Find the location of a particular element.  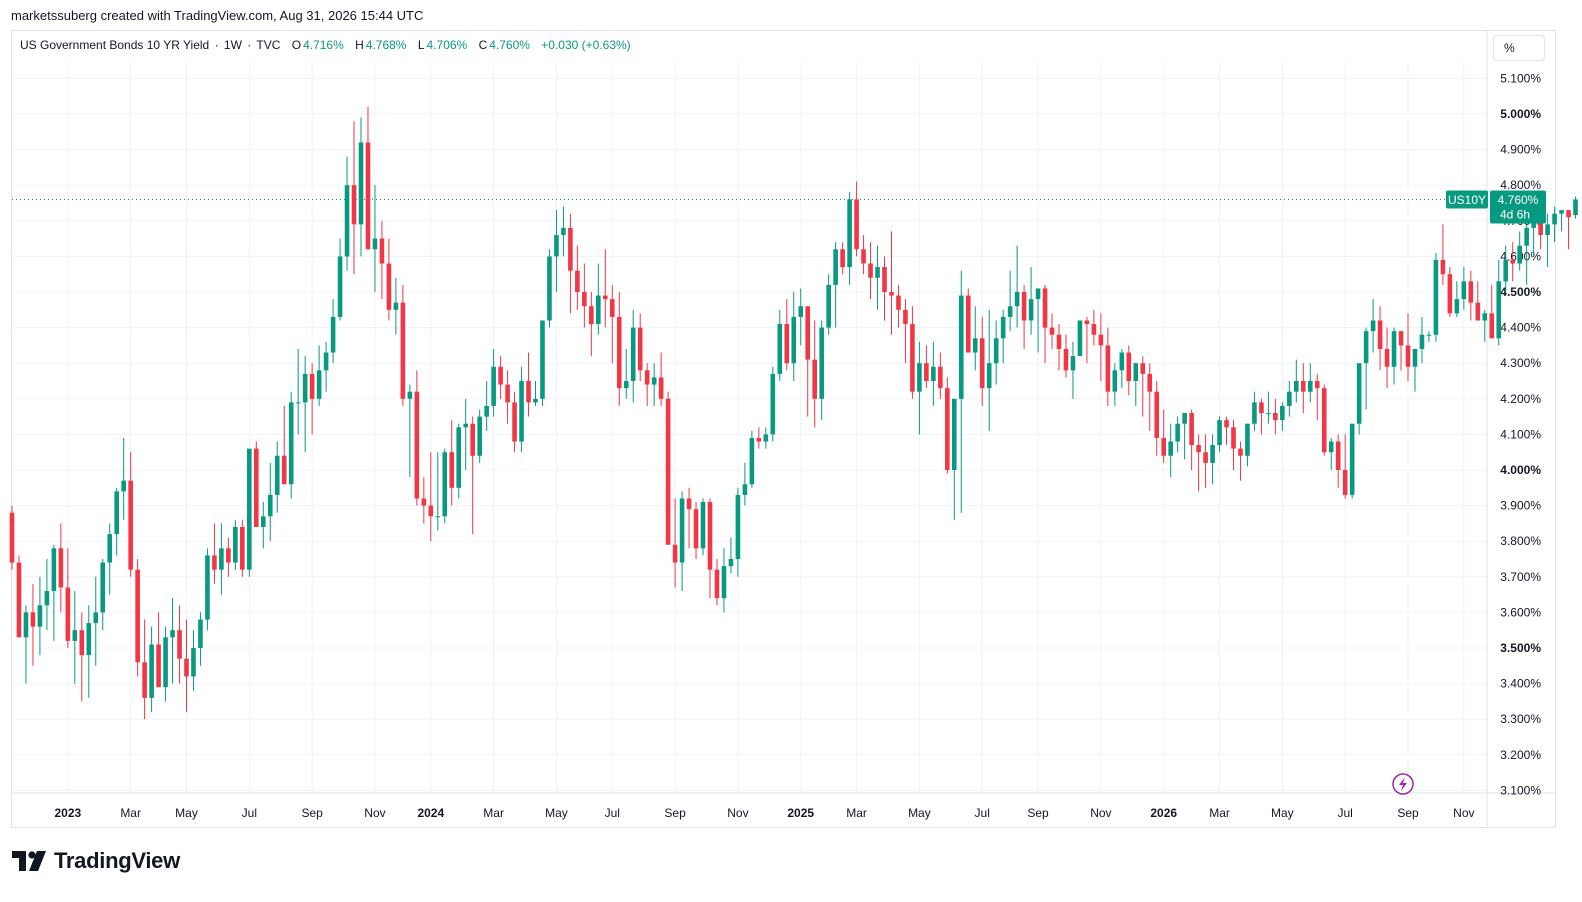

last-price-badge is located at coordinates (1518, 207).